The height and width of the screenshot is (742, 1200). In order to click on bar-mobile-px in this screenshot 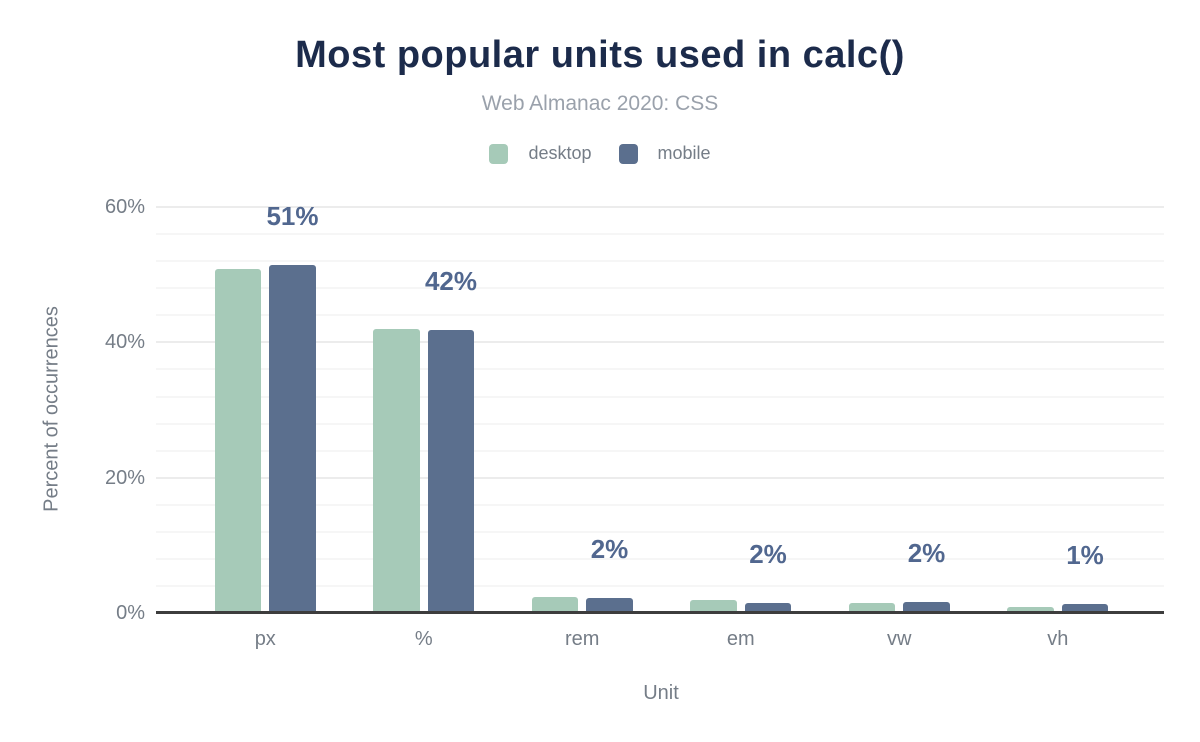, I will do `click(292, 439)`.